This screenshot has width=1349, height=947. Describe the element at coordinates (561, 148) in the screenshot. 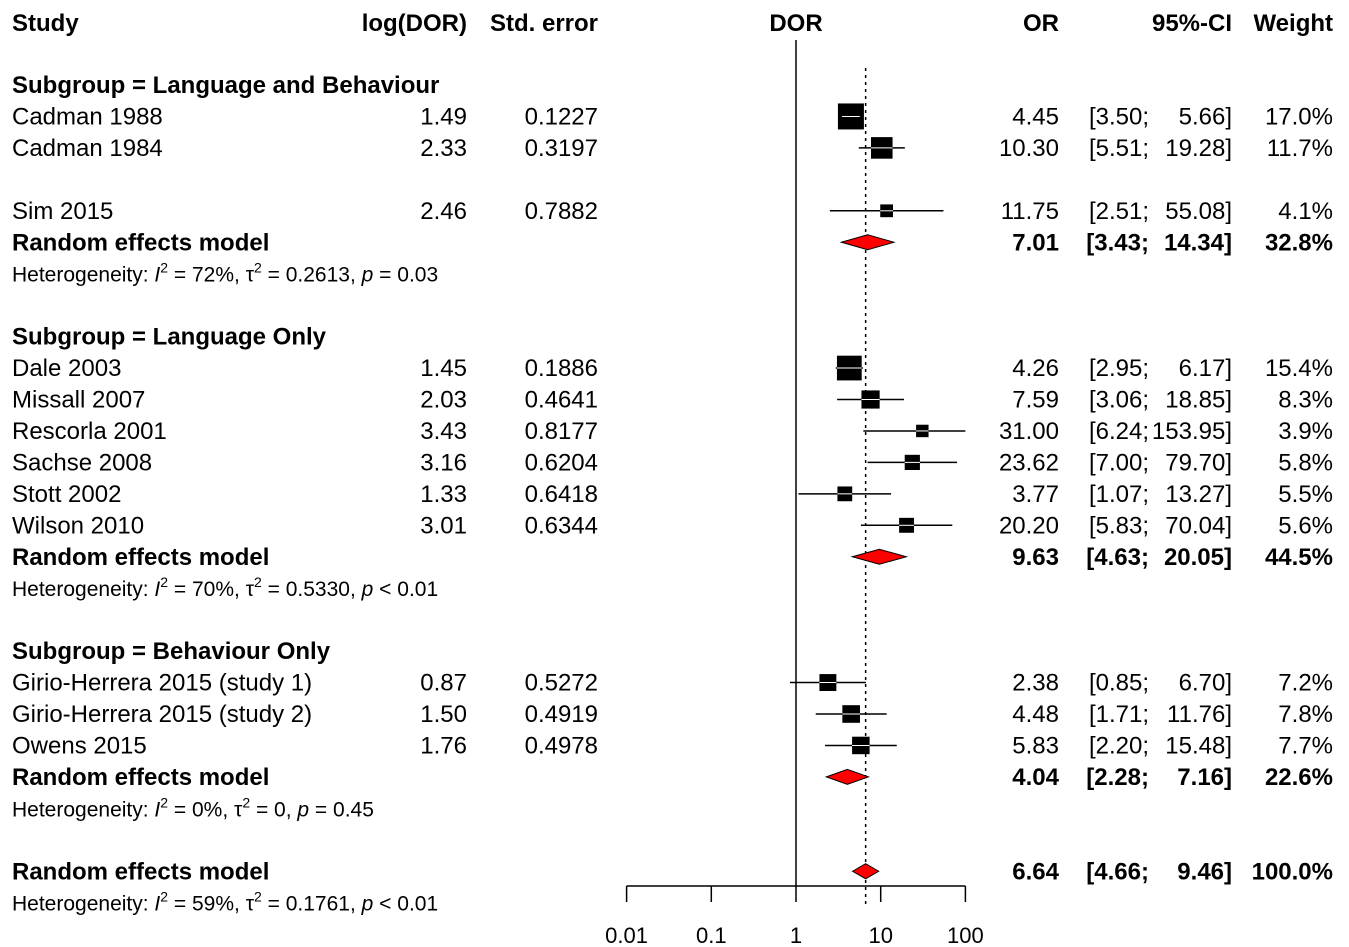

I see `std-error-value: 0.3197` at that location.